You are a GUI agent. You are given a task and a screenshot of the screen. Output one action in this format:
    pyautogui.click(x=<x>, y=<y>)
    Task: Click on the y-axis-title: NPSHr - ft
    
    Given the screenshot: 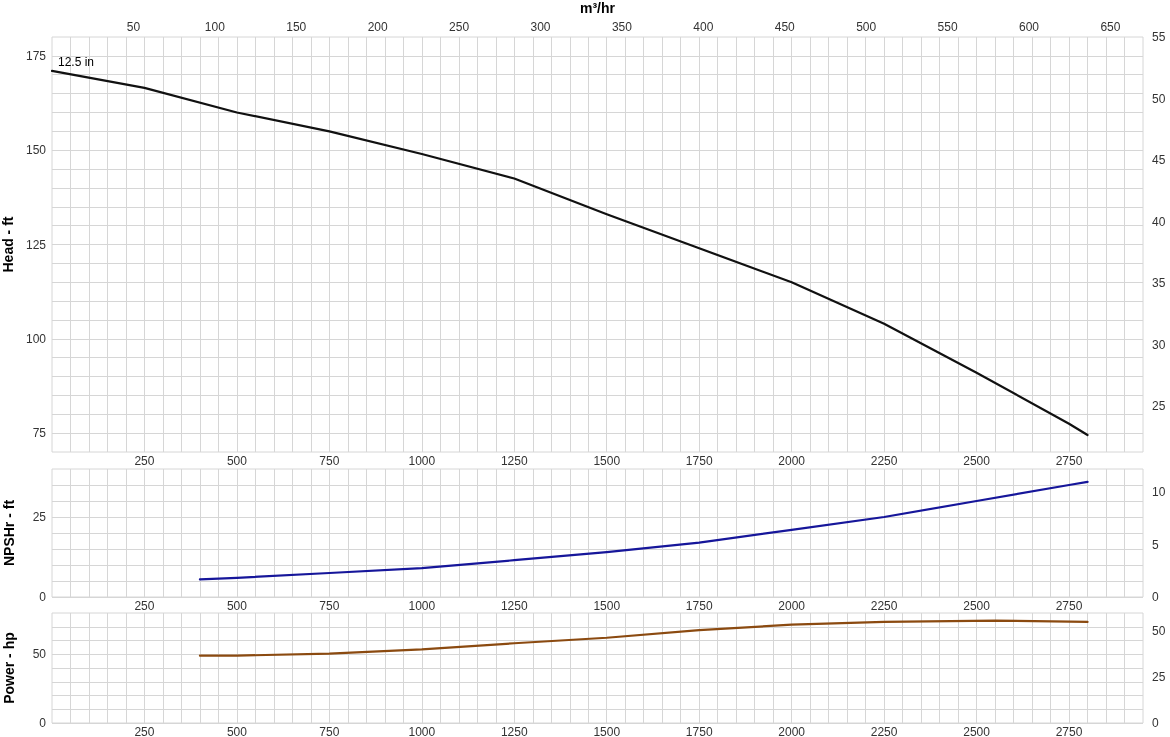 What is the action you would take?
    pyautogui.click(x=9, y=533)
    